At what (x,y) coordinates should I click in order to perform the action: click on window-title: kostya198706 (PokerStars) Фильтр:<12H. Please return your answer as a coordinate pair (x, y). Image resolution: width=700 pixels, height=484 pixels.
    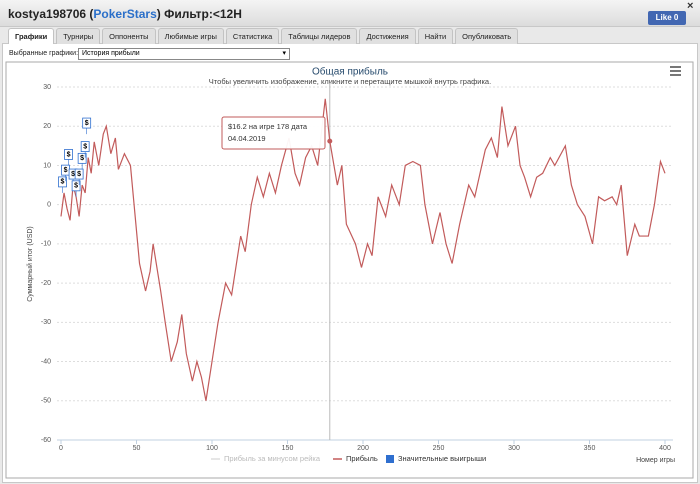
    Looking at the image, I should click on (125, 14).